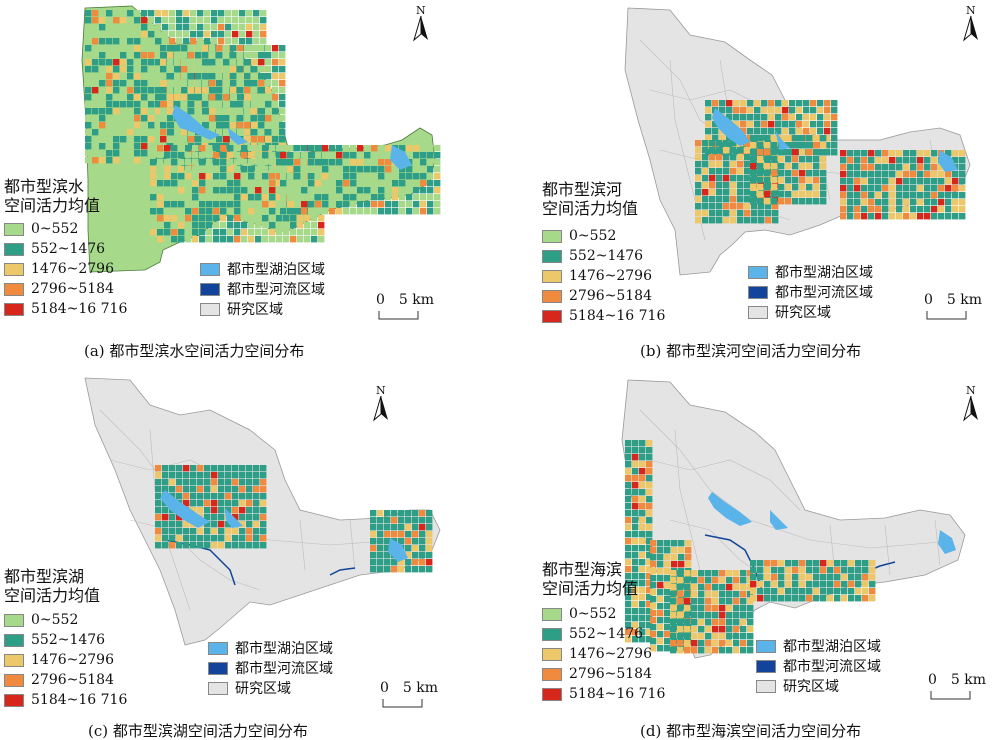  What do you see at coordinates (218, 648) in the screenshot?
I see `swatch-lake` at bounding box center [218, 648].